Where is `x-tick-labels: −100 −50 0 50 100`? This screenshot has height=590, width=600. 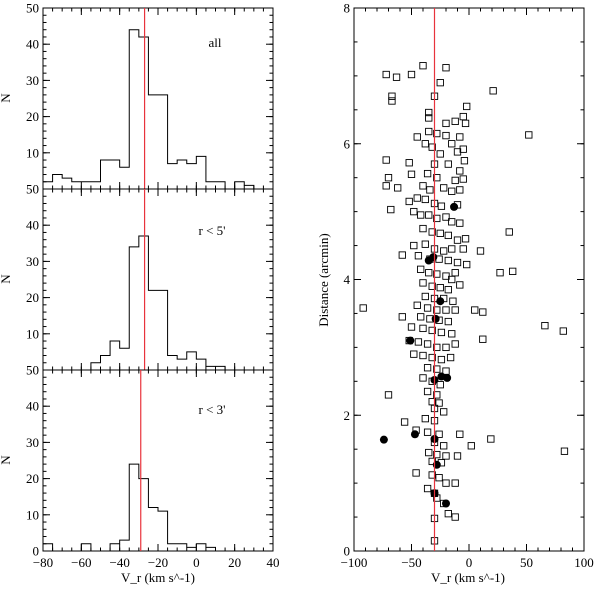 x-tick-labels: −100 −50 0 50 100 is located at coordinates (467, 562).